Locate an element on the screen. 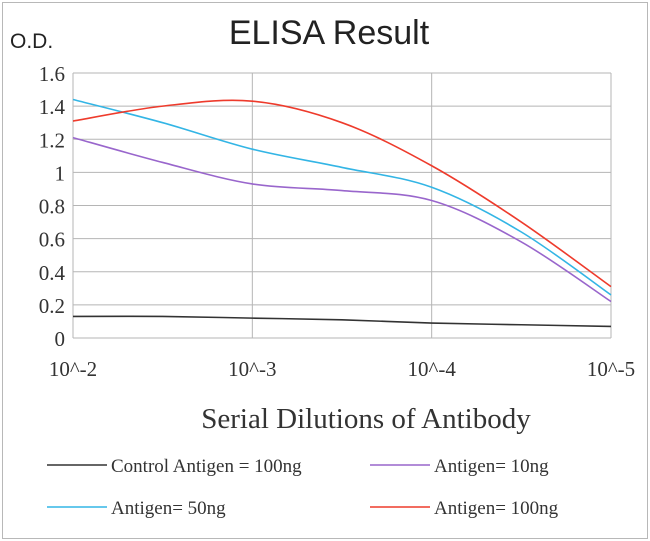  y-tick-labels: 0 0.2 0.4 0.6 0.8 1 1.2 1.4 1.6 is located at coordinates (52, 206).